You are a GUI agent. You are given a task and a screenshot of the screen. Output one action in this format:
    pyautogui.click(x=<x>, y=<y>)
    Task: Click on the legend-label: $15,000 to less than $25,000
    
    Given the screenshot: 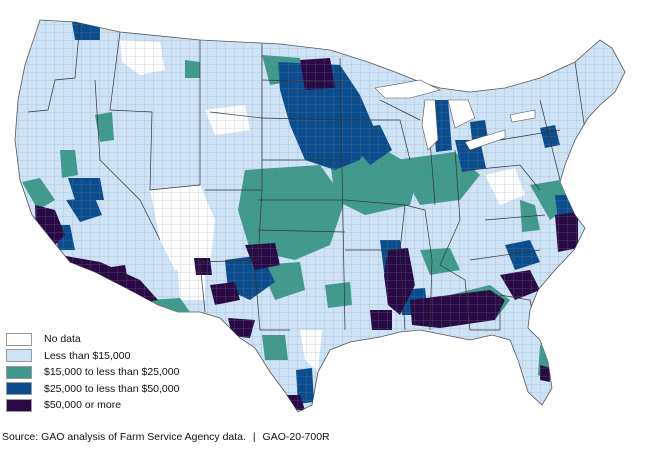 What is the action you would take?
    pyautogui.click(x=112, y=372)
    